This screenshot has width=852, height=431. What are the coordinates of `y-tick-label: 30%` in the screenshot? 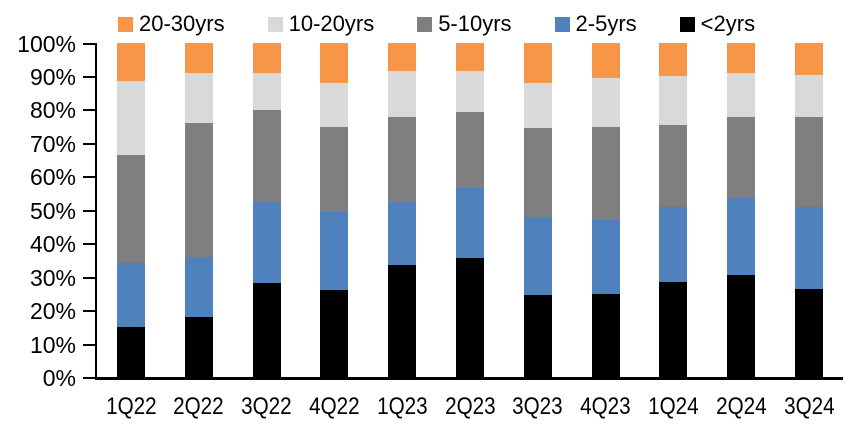 It's located at (52, 277).